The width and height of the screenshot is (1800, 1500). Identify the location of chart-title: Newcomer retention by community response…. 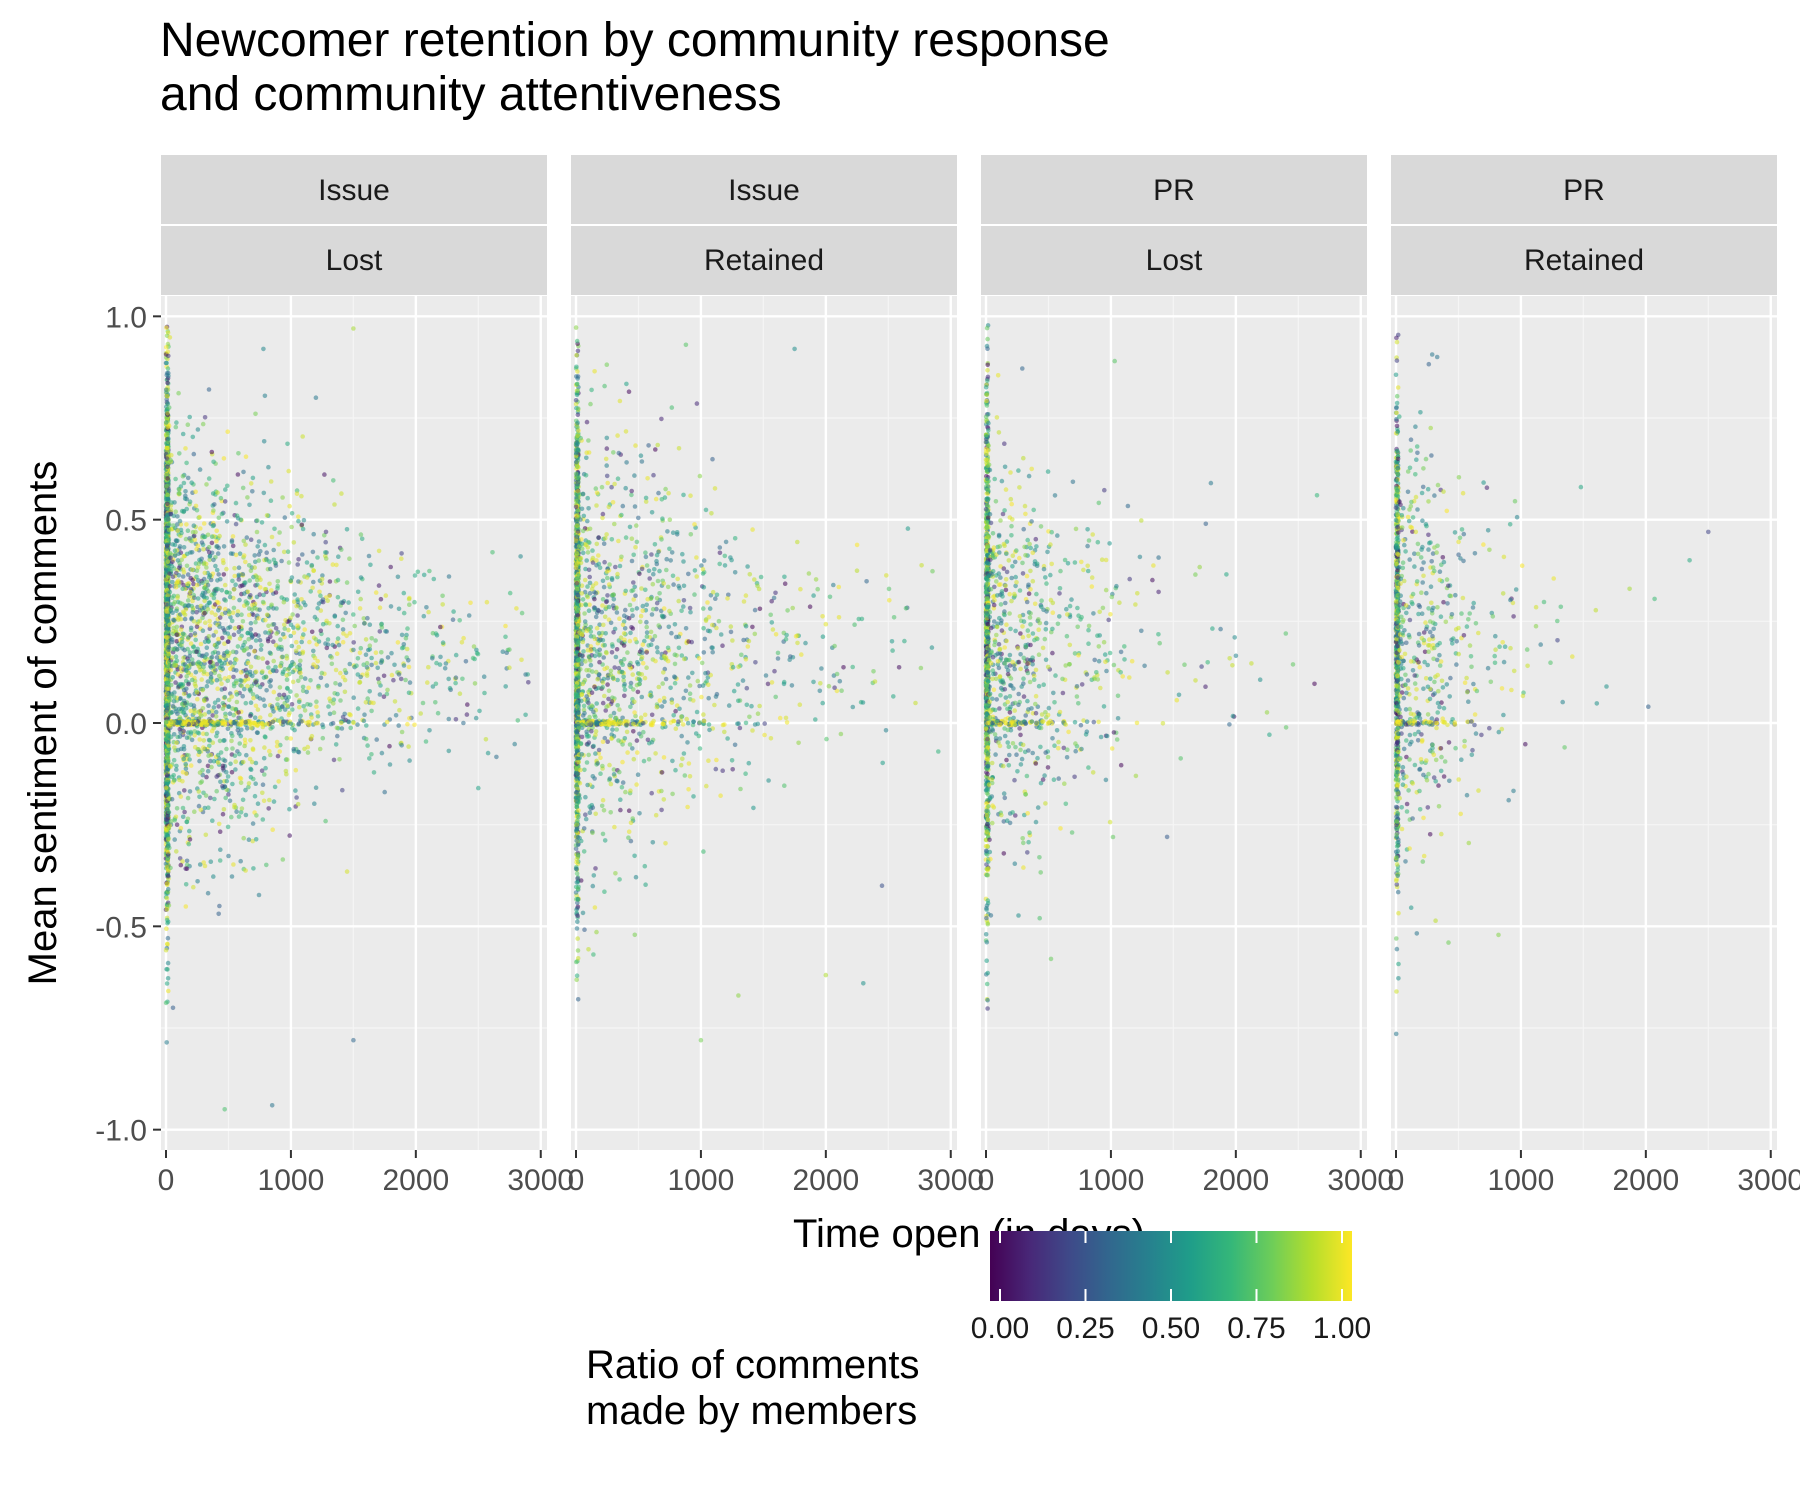
(635, 68).